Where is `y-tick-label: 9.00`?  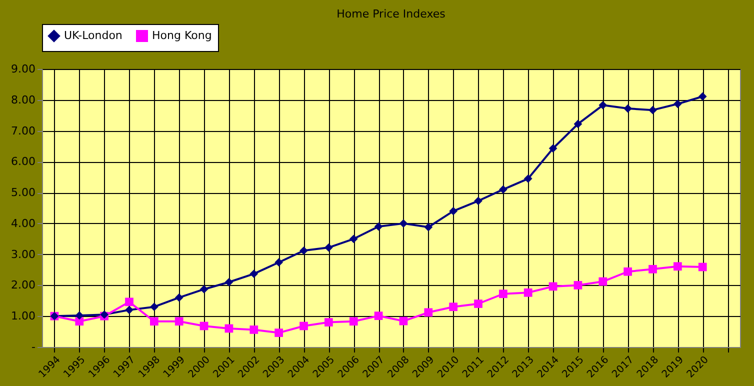 y-tick-label: 9.00 is located at coordinates (23, 69).